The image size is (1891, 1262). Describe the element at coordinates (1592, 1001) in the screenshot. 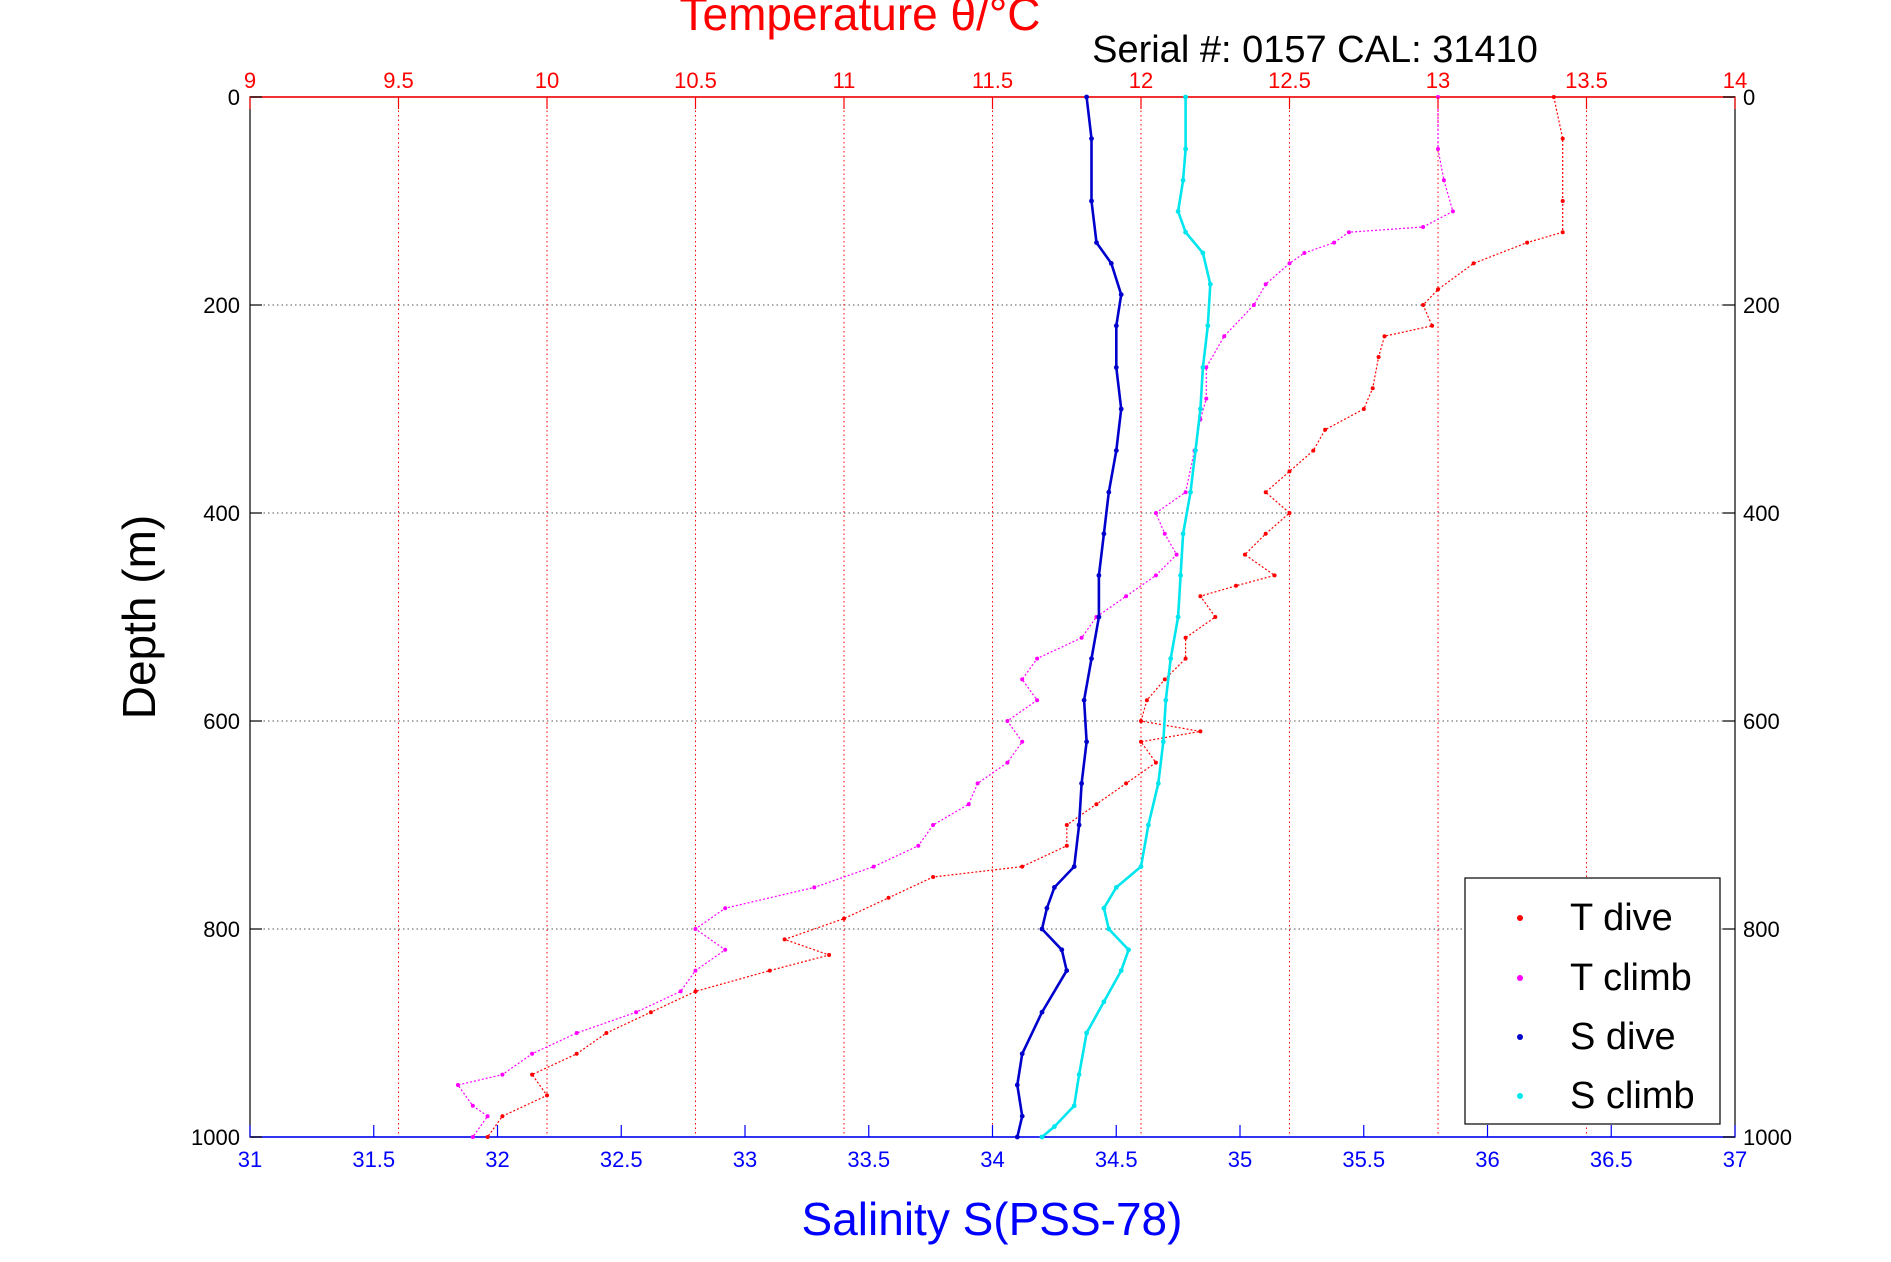

I see `legend-box` at that location.